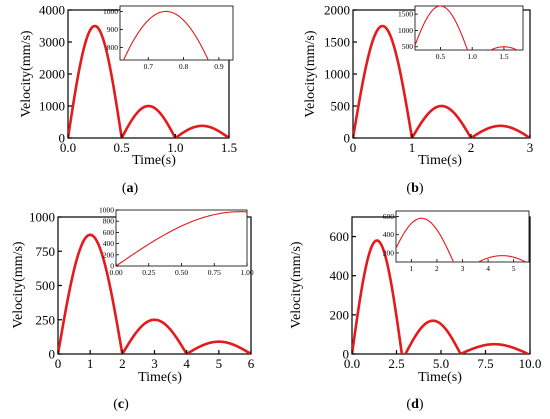  What do you see at coordinates (472, 56) in the screenshot?
I see `inset-x-tick-label: 1.0` at bounding box center [472, 56].